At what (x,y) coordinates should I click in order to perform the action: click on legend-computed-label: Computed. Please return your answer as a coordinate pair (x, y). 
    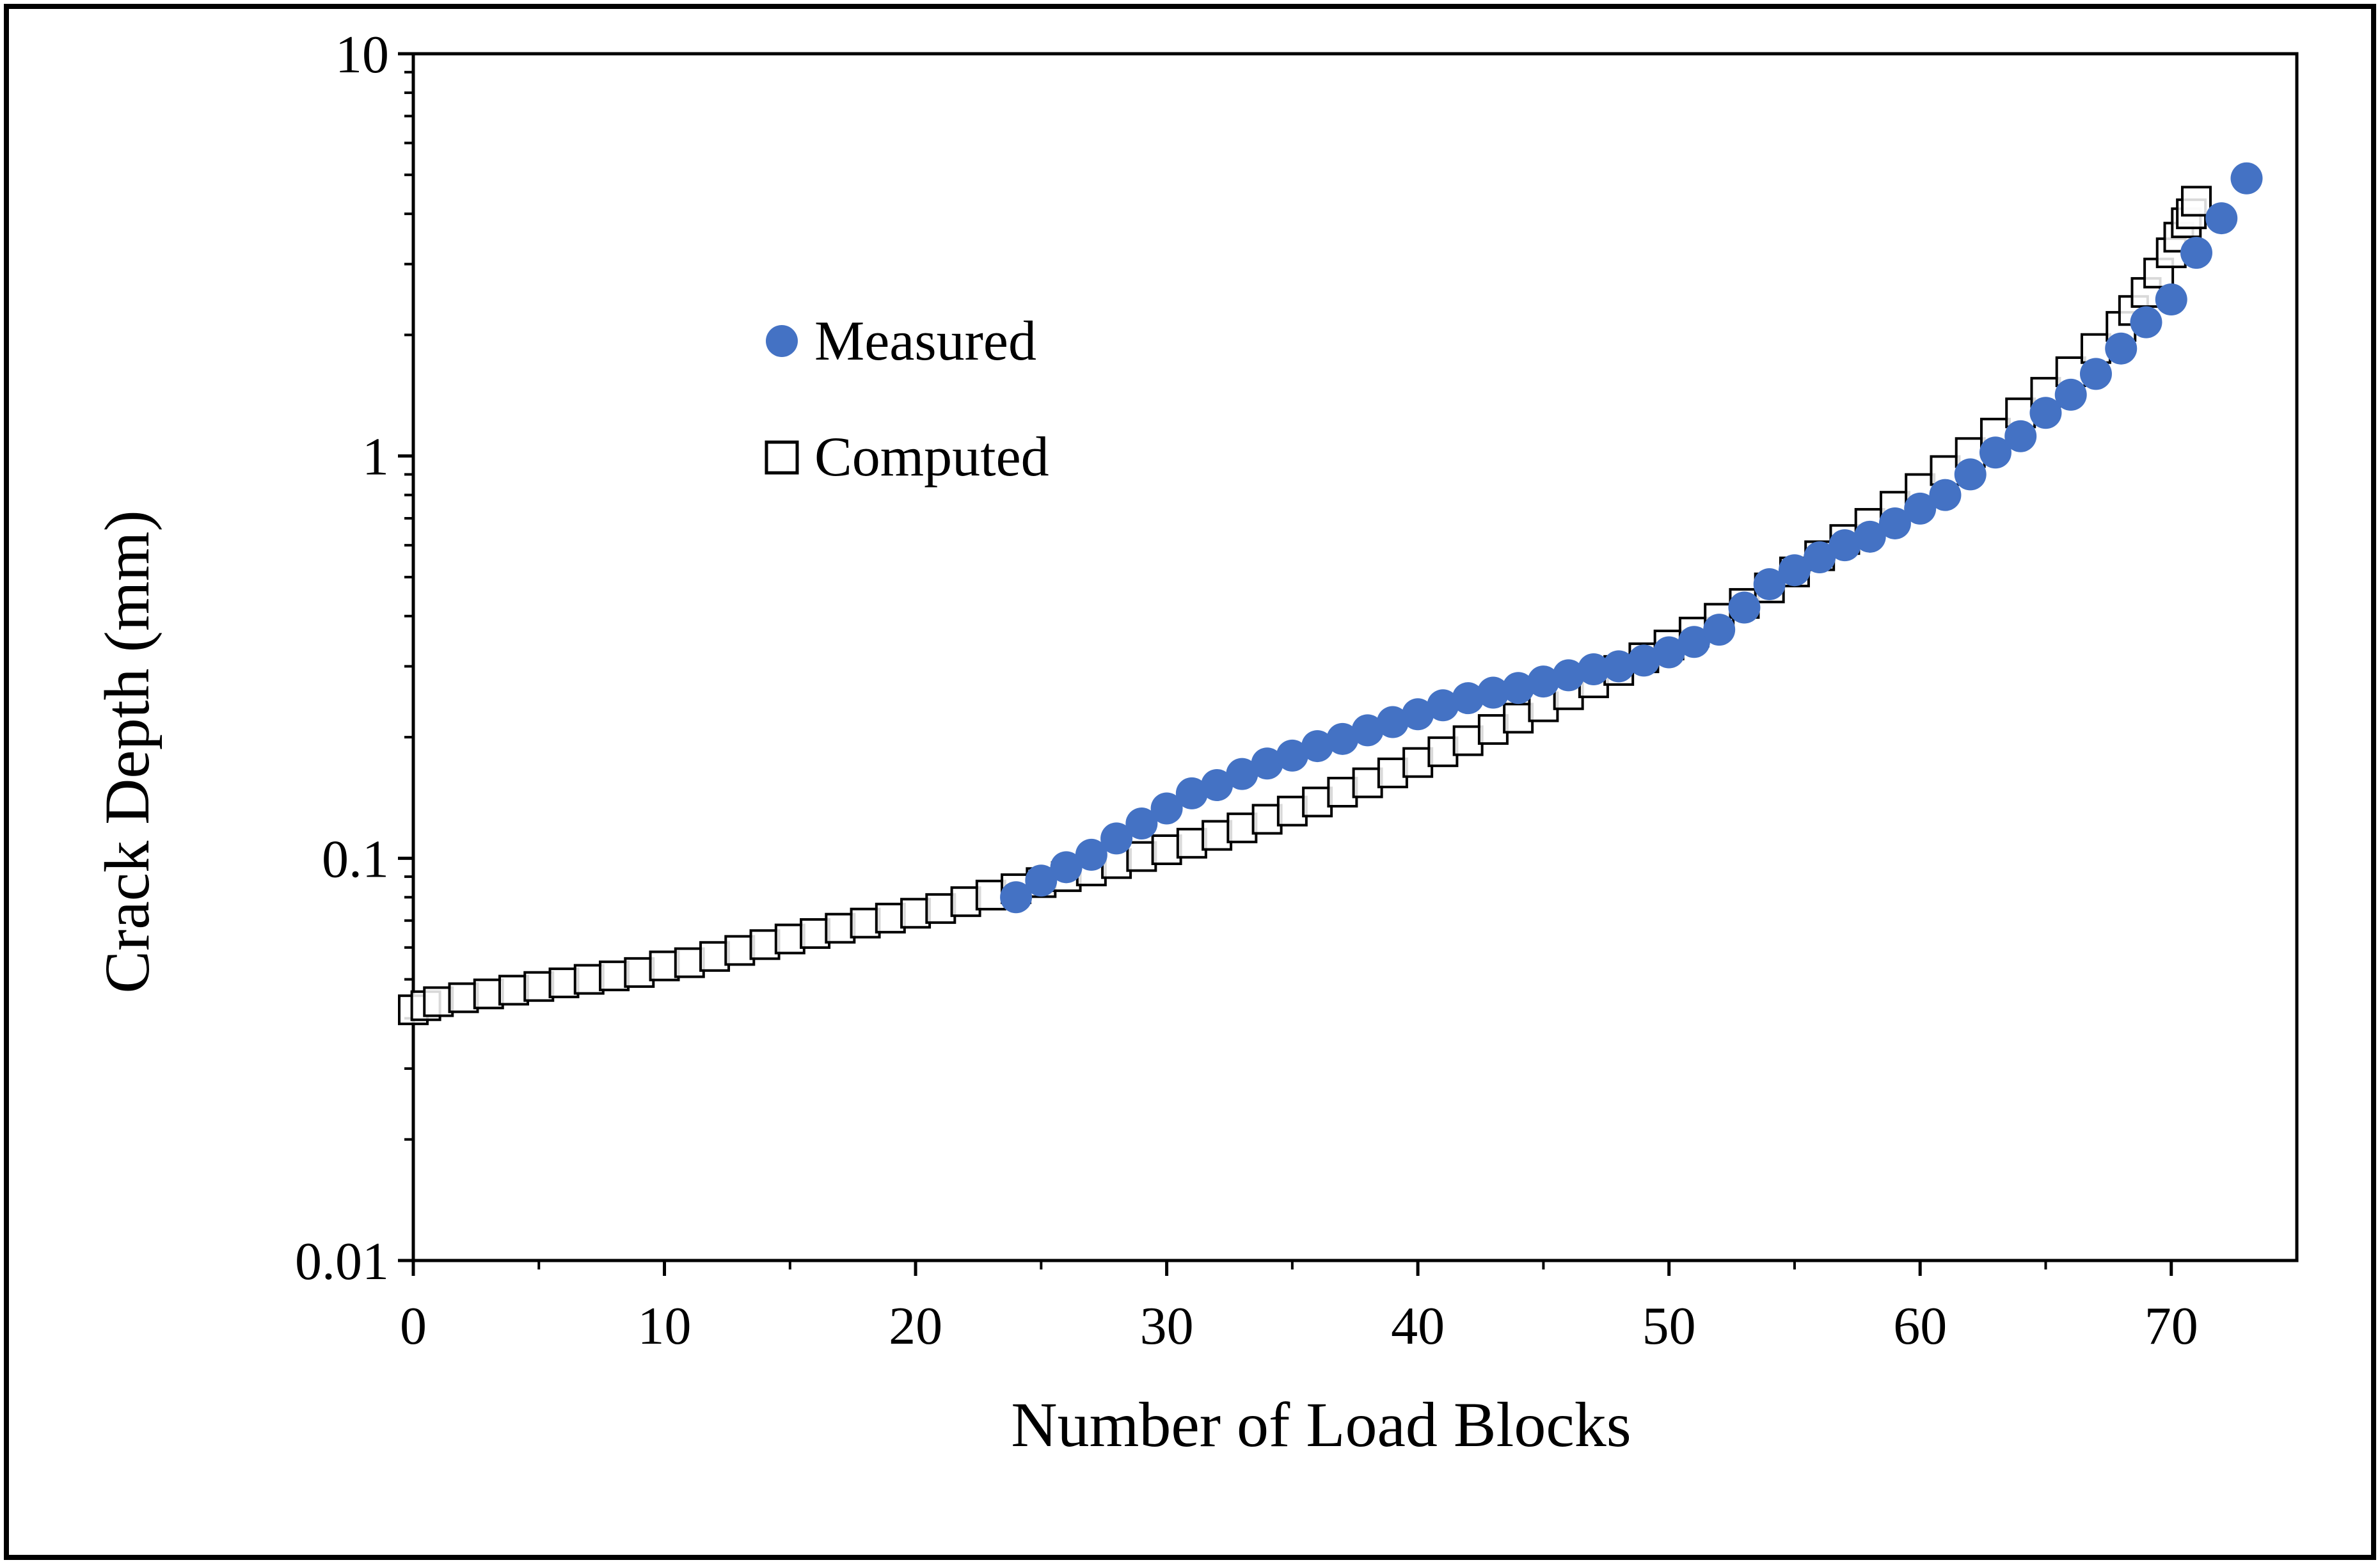
    Looking at the image, I should click on (931, 457).